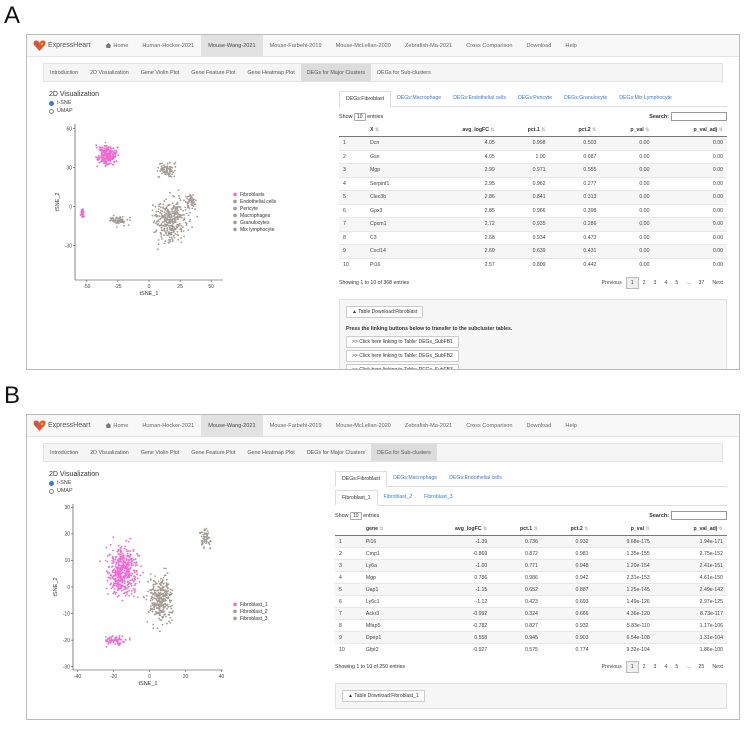 The height and width of the screenshot is (730, 744). What do you see at coordinates (383, 695) in the screenshot?
I see `download-button: ▲ Table Download:Fibroblast_1` at bounding box center [383, 695].